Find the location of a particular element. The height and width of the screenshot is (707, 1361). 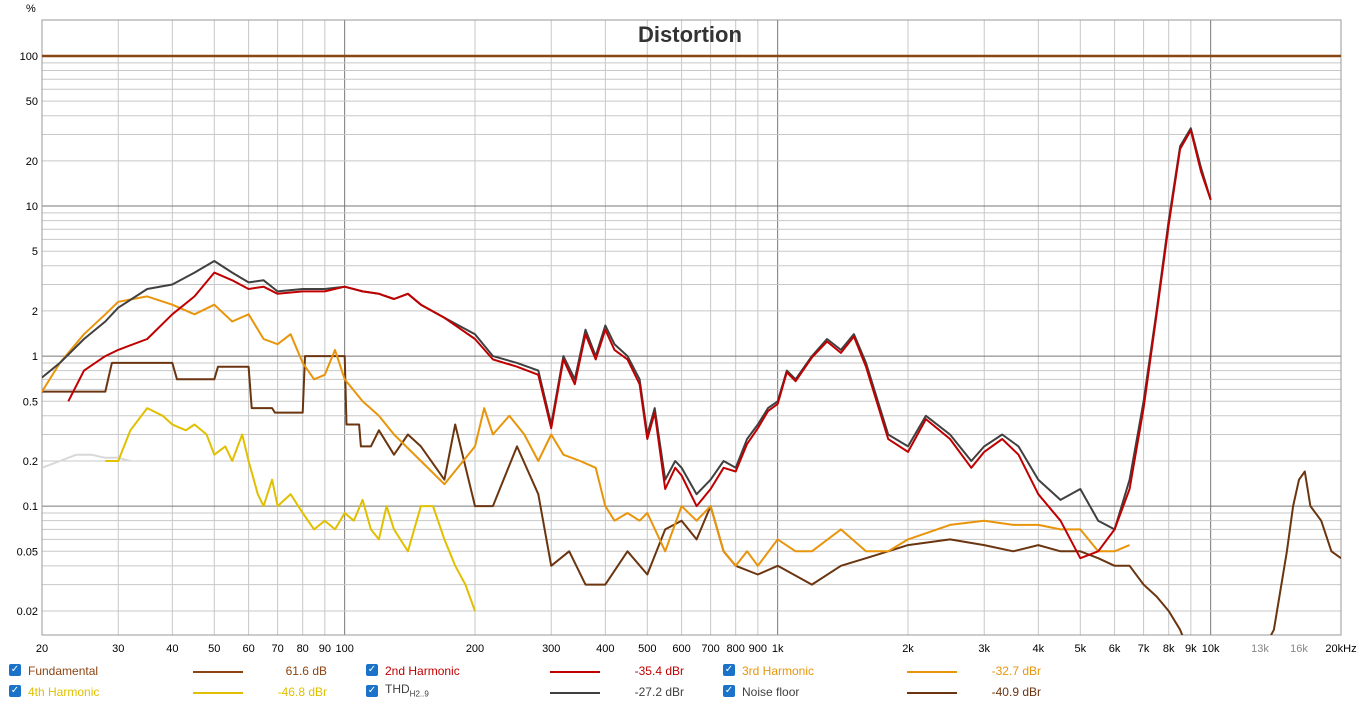

x-tick-label: 600 is located at coordinates (681, 649).